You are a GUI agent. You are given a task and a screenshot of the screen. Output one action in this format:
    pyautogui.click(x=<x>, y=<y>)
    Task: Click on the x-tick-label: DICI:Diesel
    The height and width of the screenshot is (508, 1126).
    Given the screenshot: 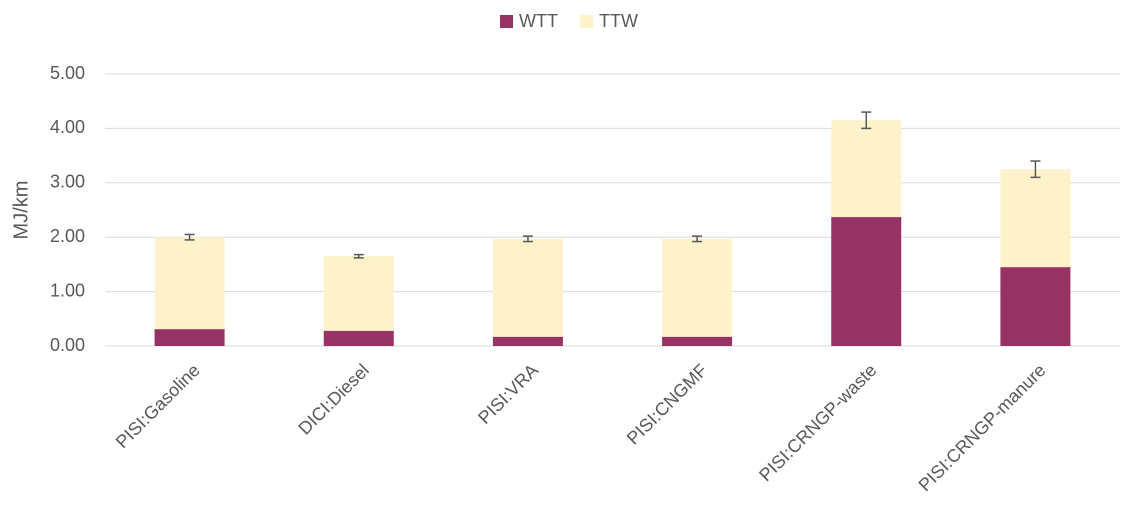 What is the action you would take?
    pyautogui.click(x=333, y=399)
    